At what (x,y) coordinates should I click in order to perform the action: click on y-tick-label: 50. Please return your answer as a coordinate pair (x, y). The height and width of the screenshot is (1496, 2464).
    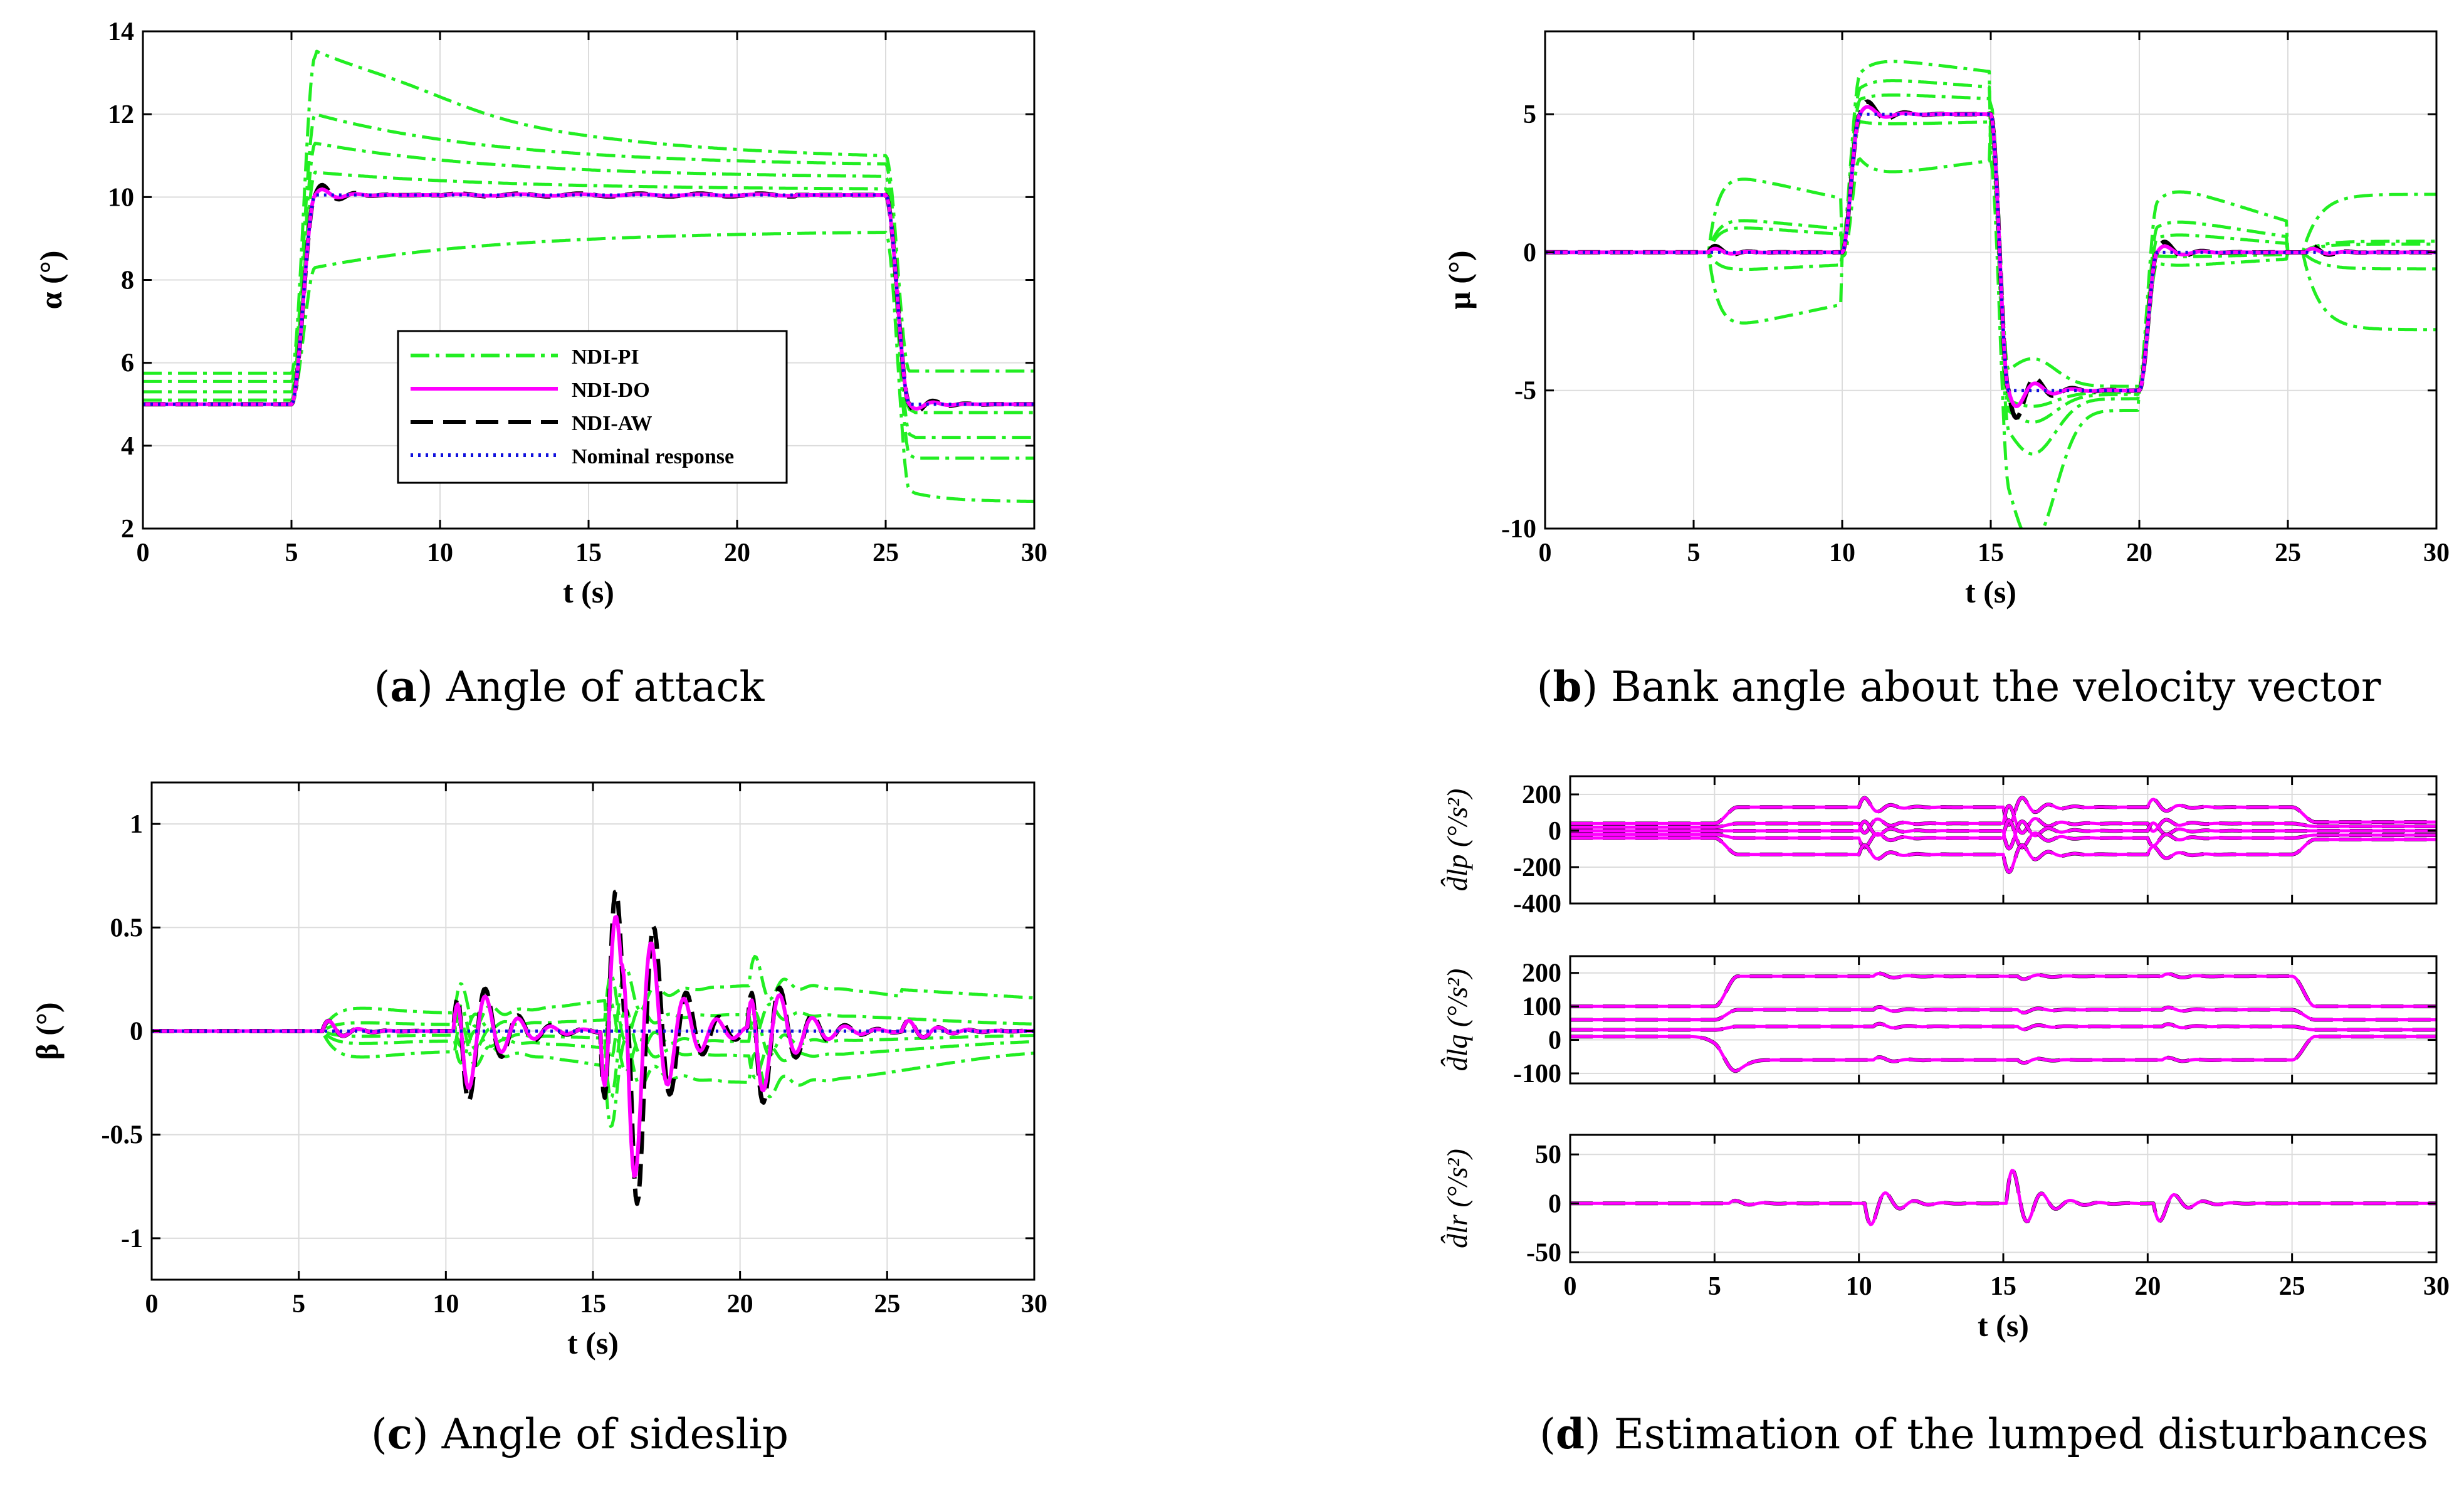
    Looking at the image, I should click on (1548, 1154).